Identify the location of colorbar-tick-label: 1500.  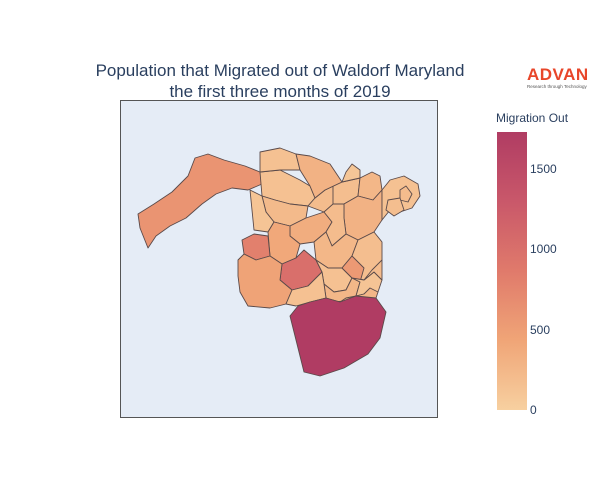
(543, 168).